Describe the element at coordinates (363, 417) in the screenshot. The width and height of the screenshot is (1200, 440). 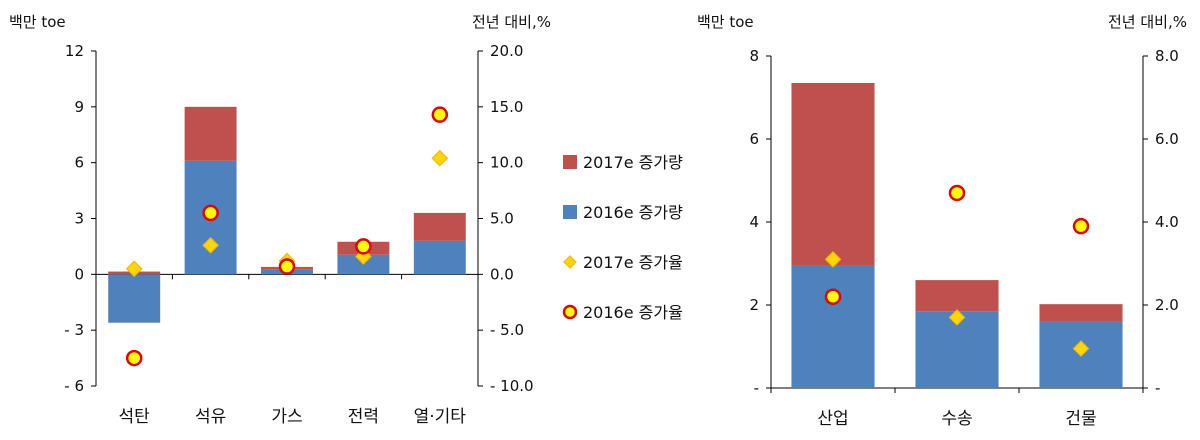
I see `category-label: 전력` at that location.